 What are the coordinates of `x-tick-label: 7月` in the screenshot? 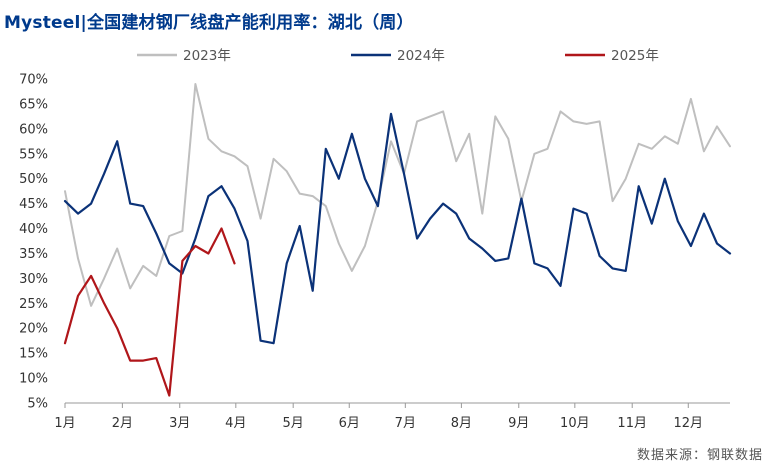 It's located at (405, 423).